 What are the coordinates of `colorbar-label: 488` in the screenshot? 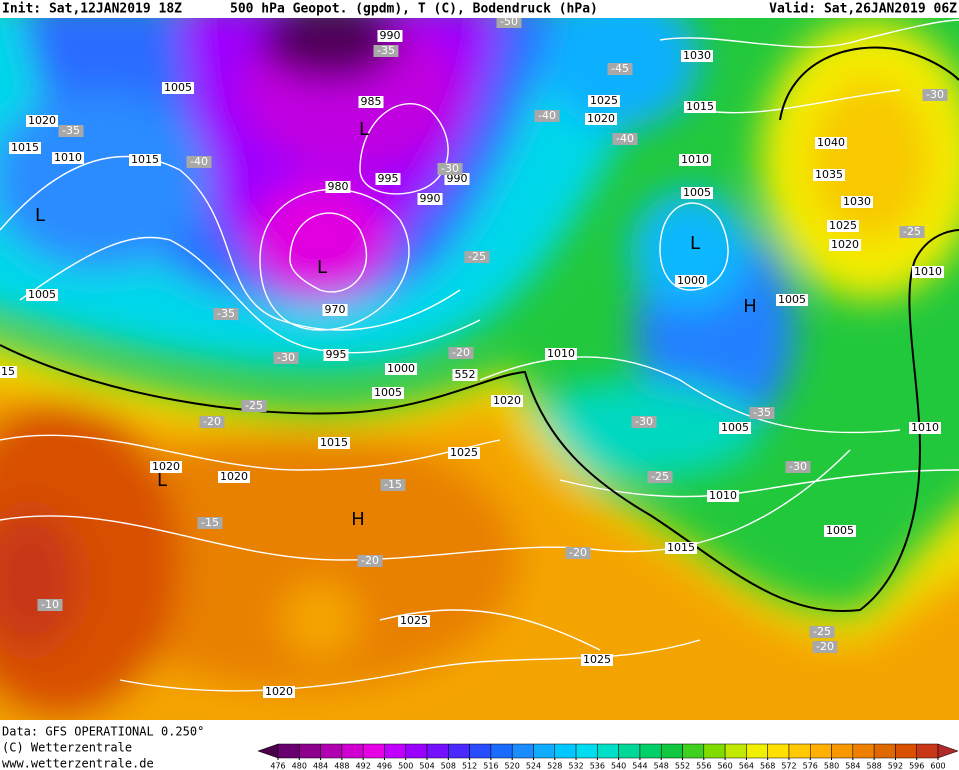 It's located at (341, 766).